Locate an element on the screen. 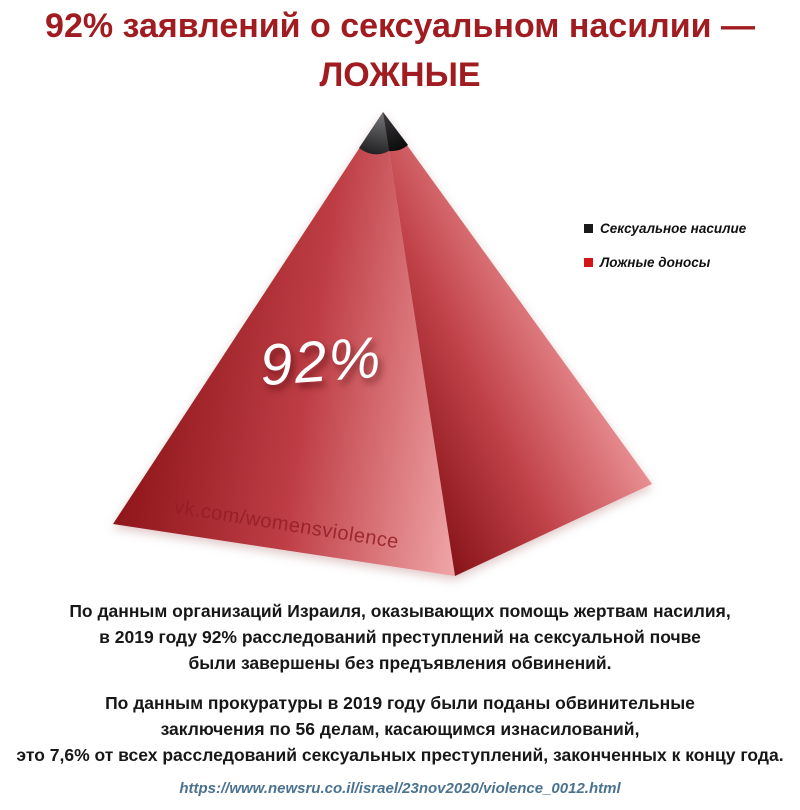  pyramid-value-label: 92% is located at coordinates (321, 361).